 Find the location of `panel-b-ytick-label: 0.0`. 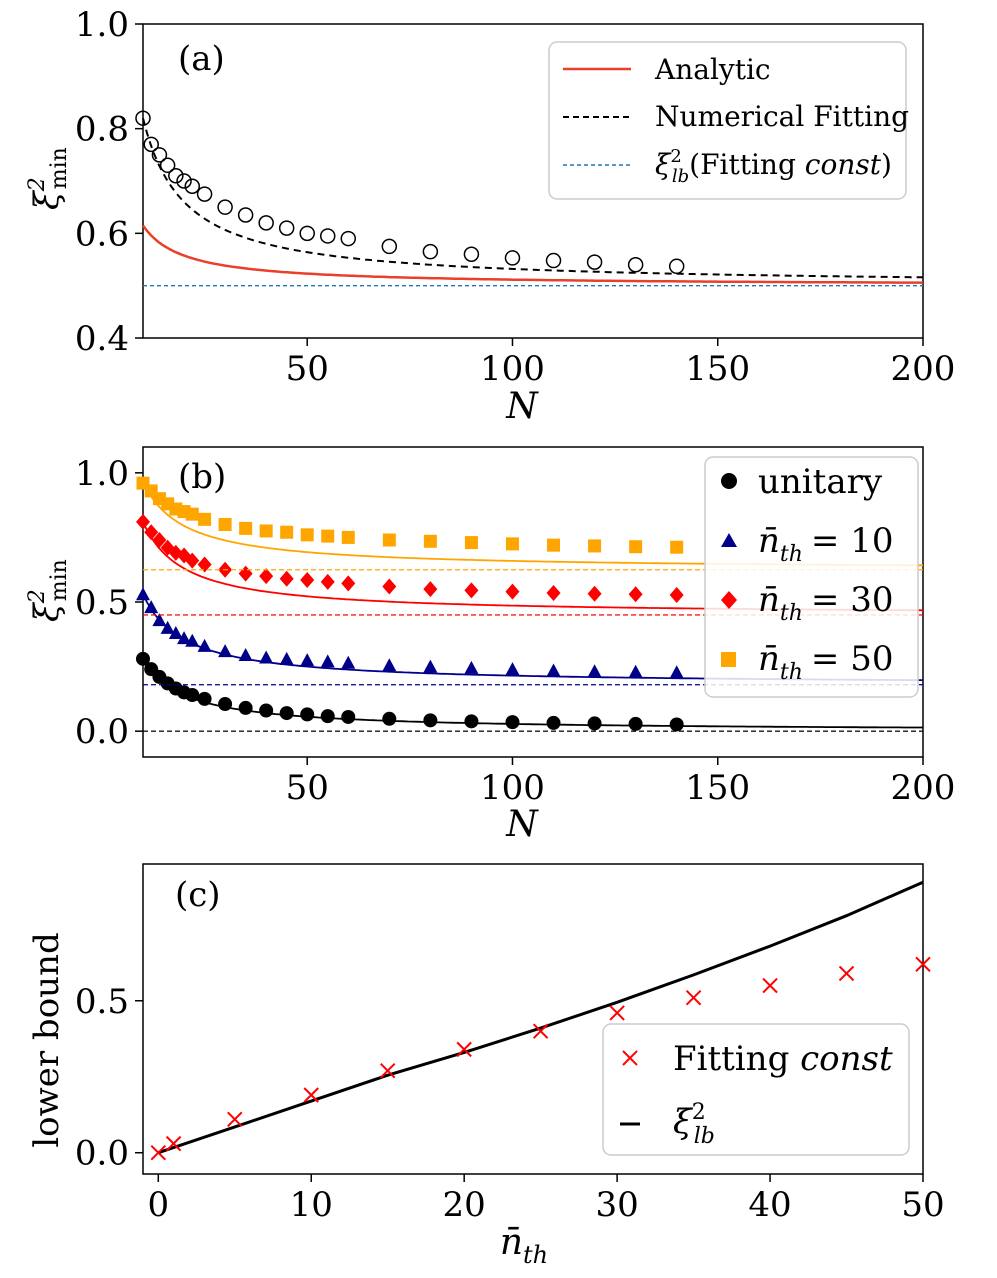

panel-b-ytick-label: 0.0 is located at coordinates (102, 732).